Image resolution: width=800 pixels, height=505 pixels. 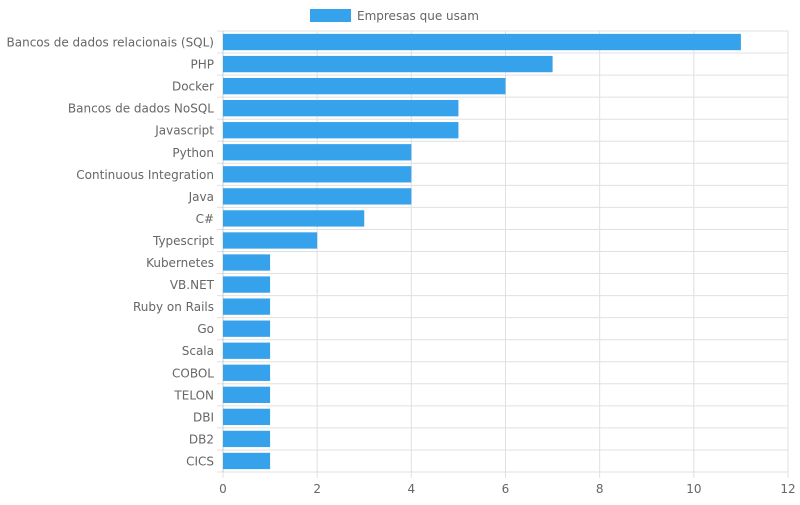 I want to click on category-label: Javascript, so click(x=184, y=131).